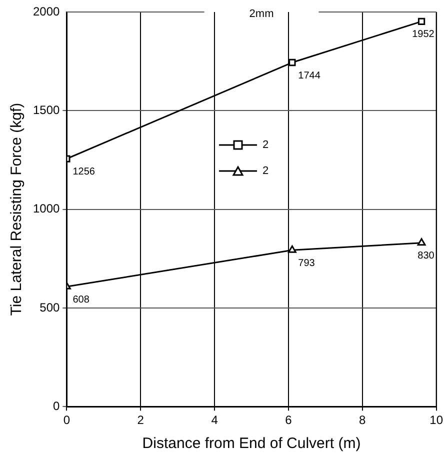  What do you see at coordinates (214, 420) in the screenshot?
I see `x-tick-label: 4` at bounding box center [214, 420].